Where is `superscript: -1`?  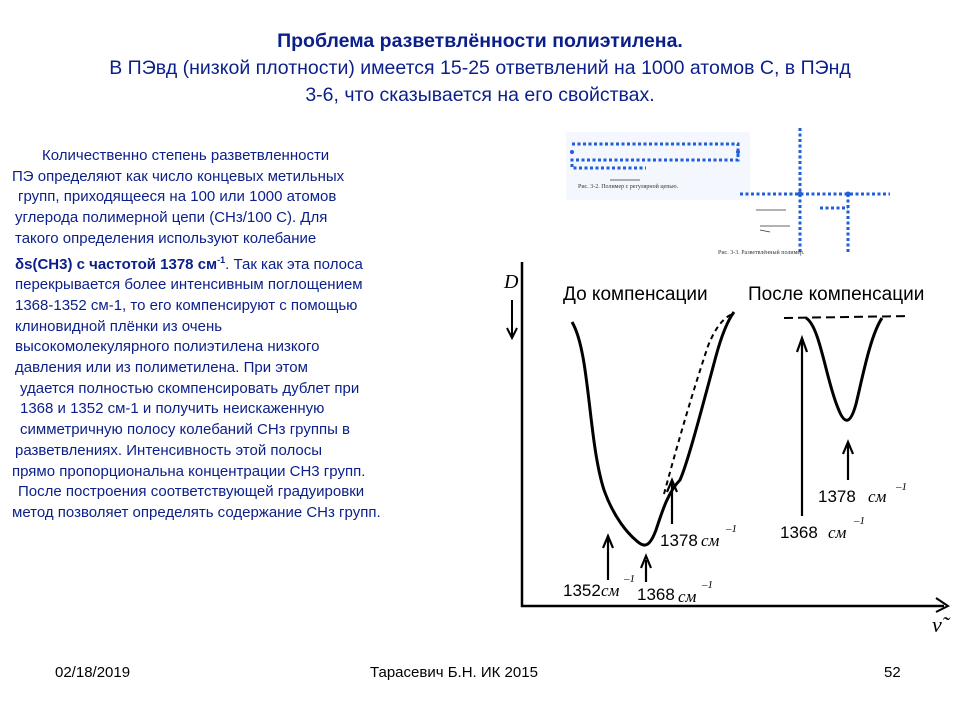
superscript: -1 is located at coordinates (221, 259).